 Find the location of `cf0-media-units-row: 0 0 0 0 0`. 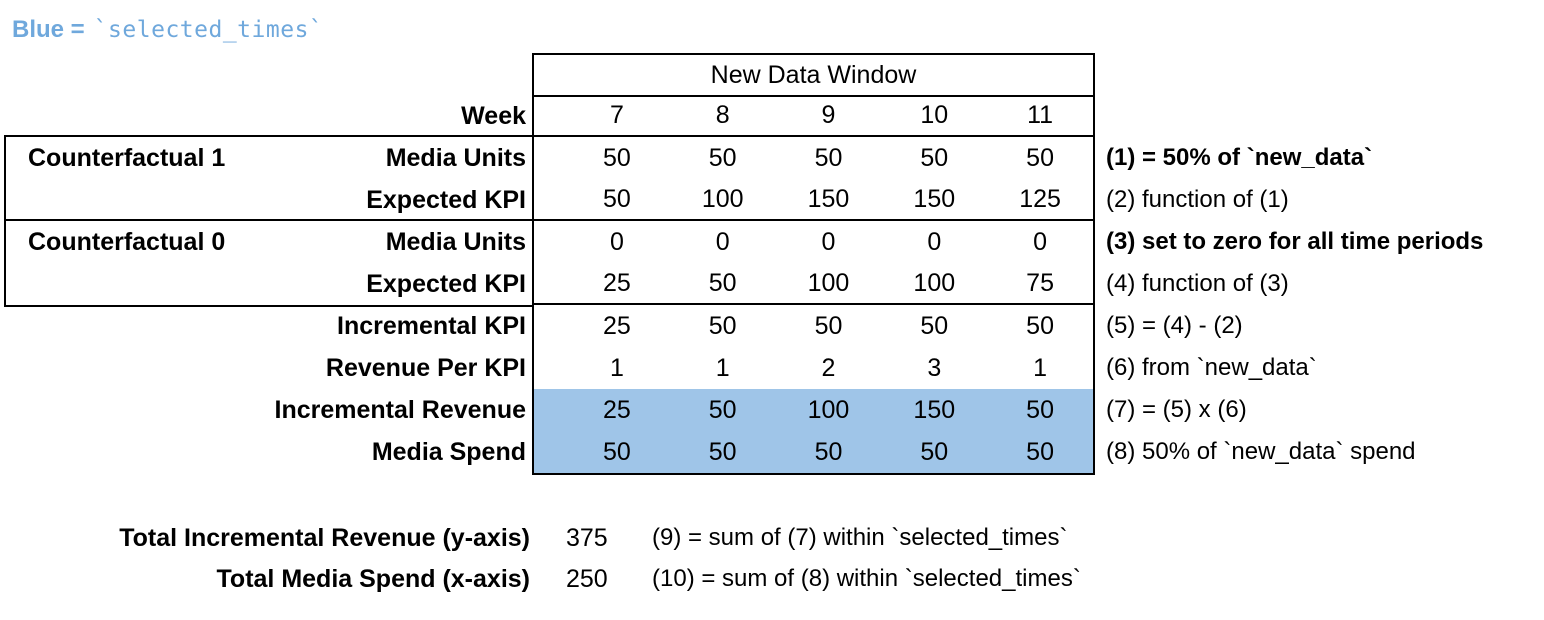

cf0-media-units-row: 0 0 0 0 0 is located at coordinates (813, 242).